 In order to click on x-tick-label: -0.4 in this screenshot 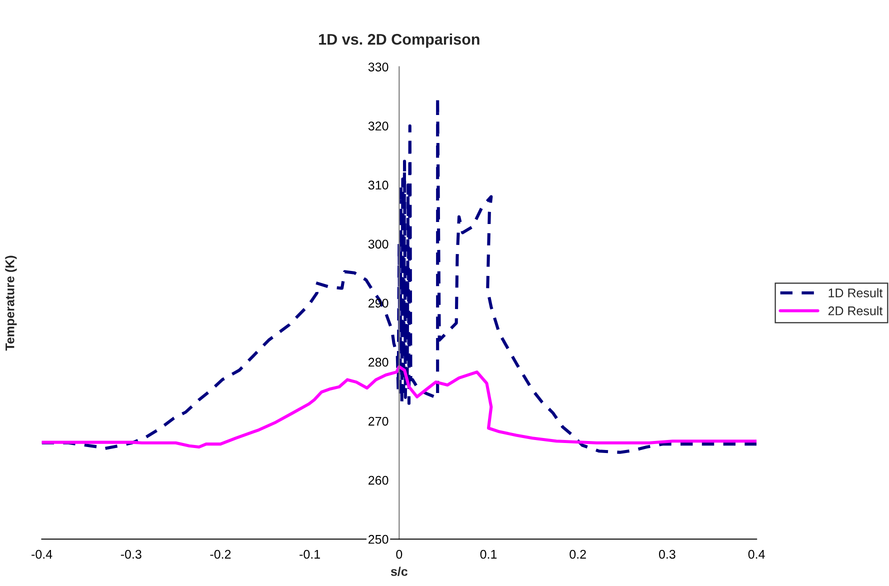, I will do `click(42, 554)`.